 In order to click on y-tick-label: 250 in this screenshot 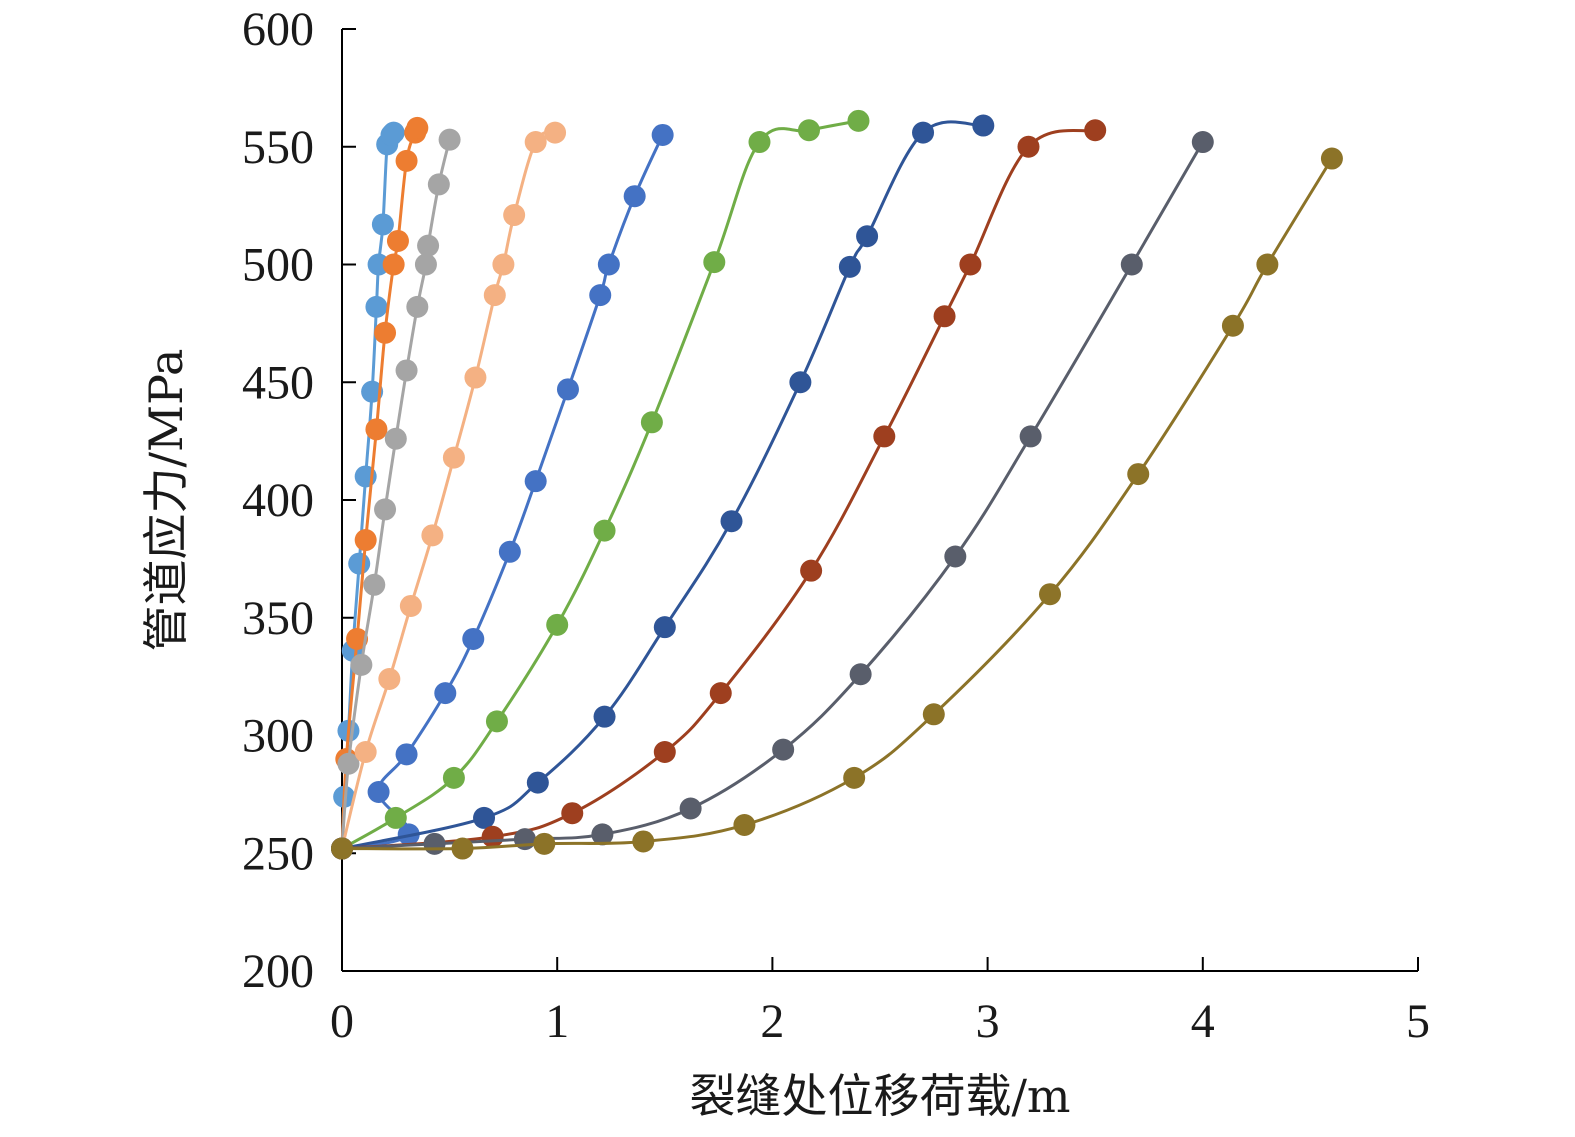, I will do `click(278, 853)`.